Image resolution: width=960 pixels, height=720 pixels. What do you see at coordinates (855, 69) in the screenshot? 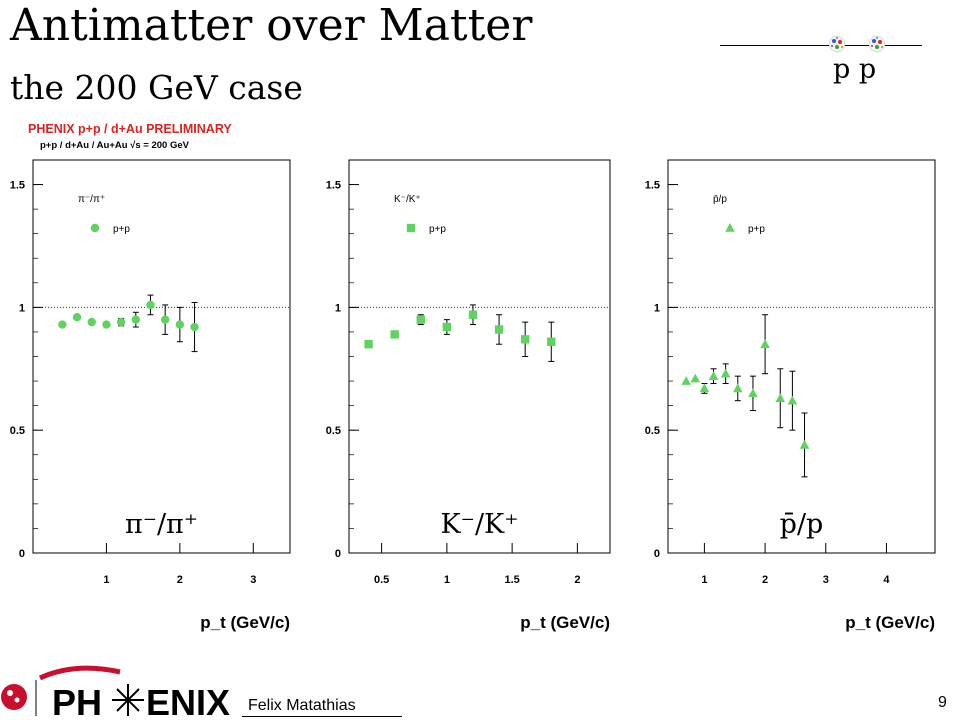
I see `header-particles: p p` at bounding box center [855, 69].